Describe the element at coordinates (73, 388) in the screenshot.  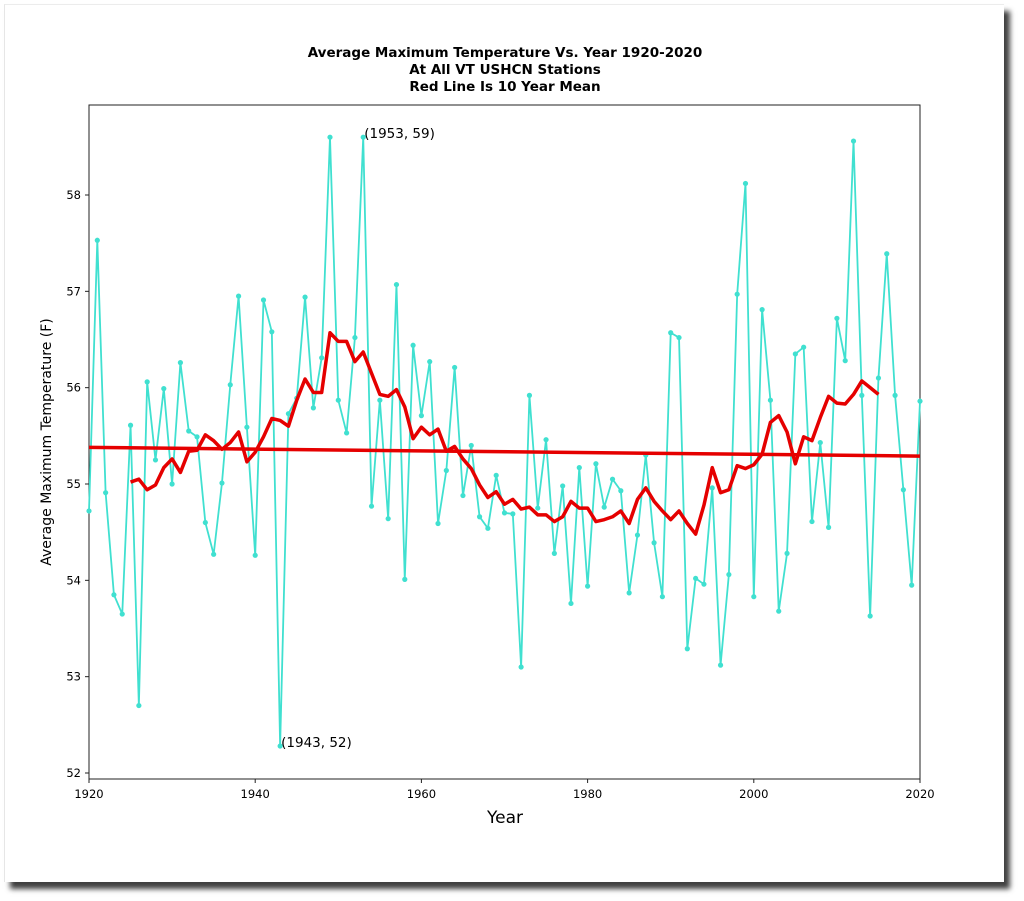
I see `y-tick-label: 56` at that location.